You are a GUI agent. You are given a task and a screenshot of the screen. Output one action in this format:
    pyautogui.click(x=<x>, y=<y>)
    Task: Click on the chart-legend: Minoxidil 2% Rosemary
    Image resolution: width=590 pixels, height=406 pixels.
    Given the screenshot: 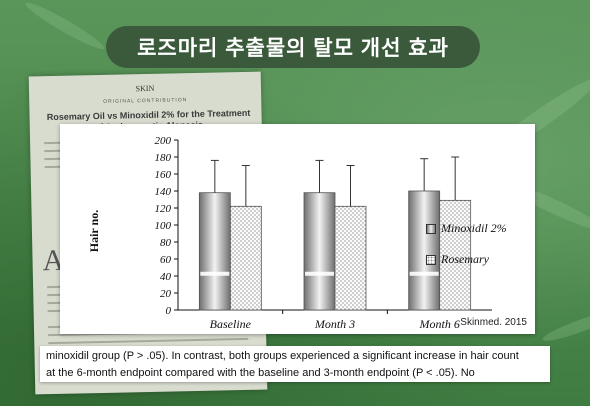 What is the action you would take?
    pyautogui.click(x=466, y=252)
    